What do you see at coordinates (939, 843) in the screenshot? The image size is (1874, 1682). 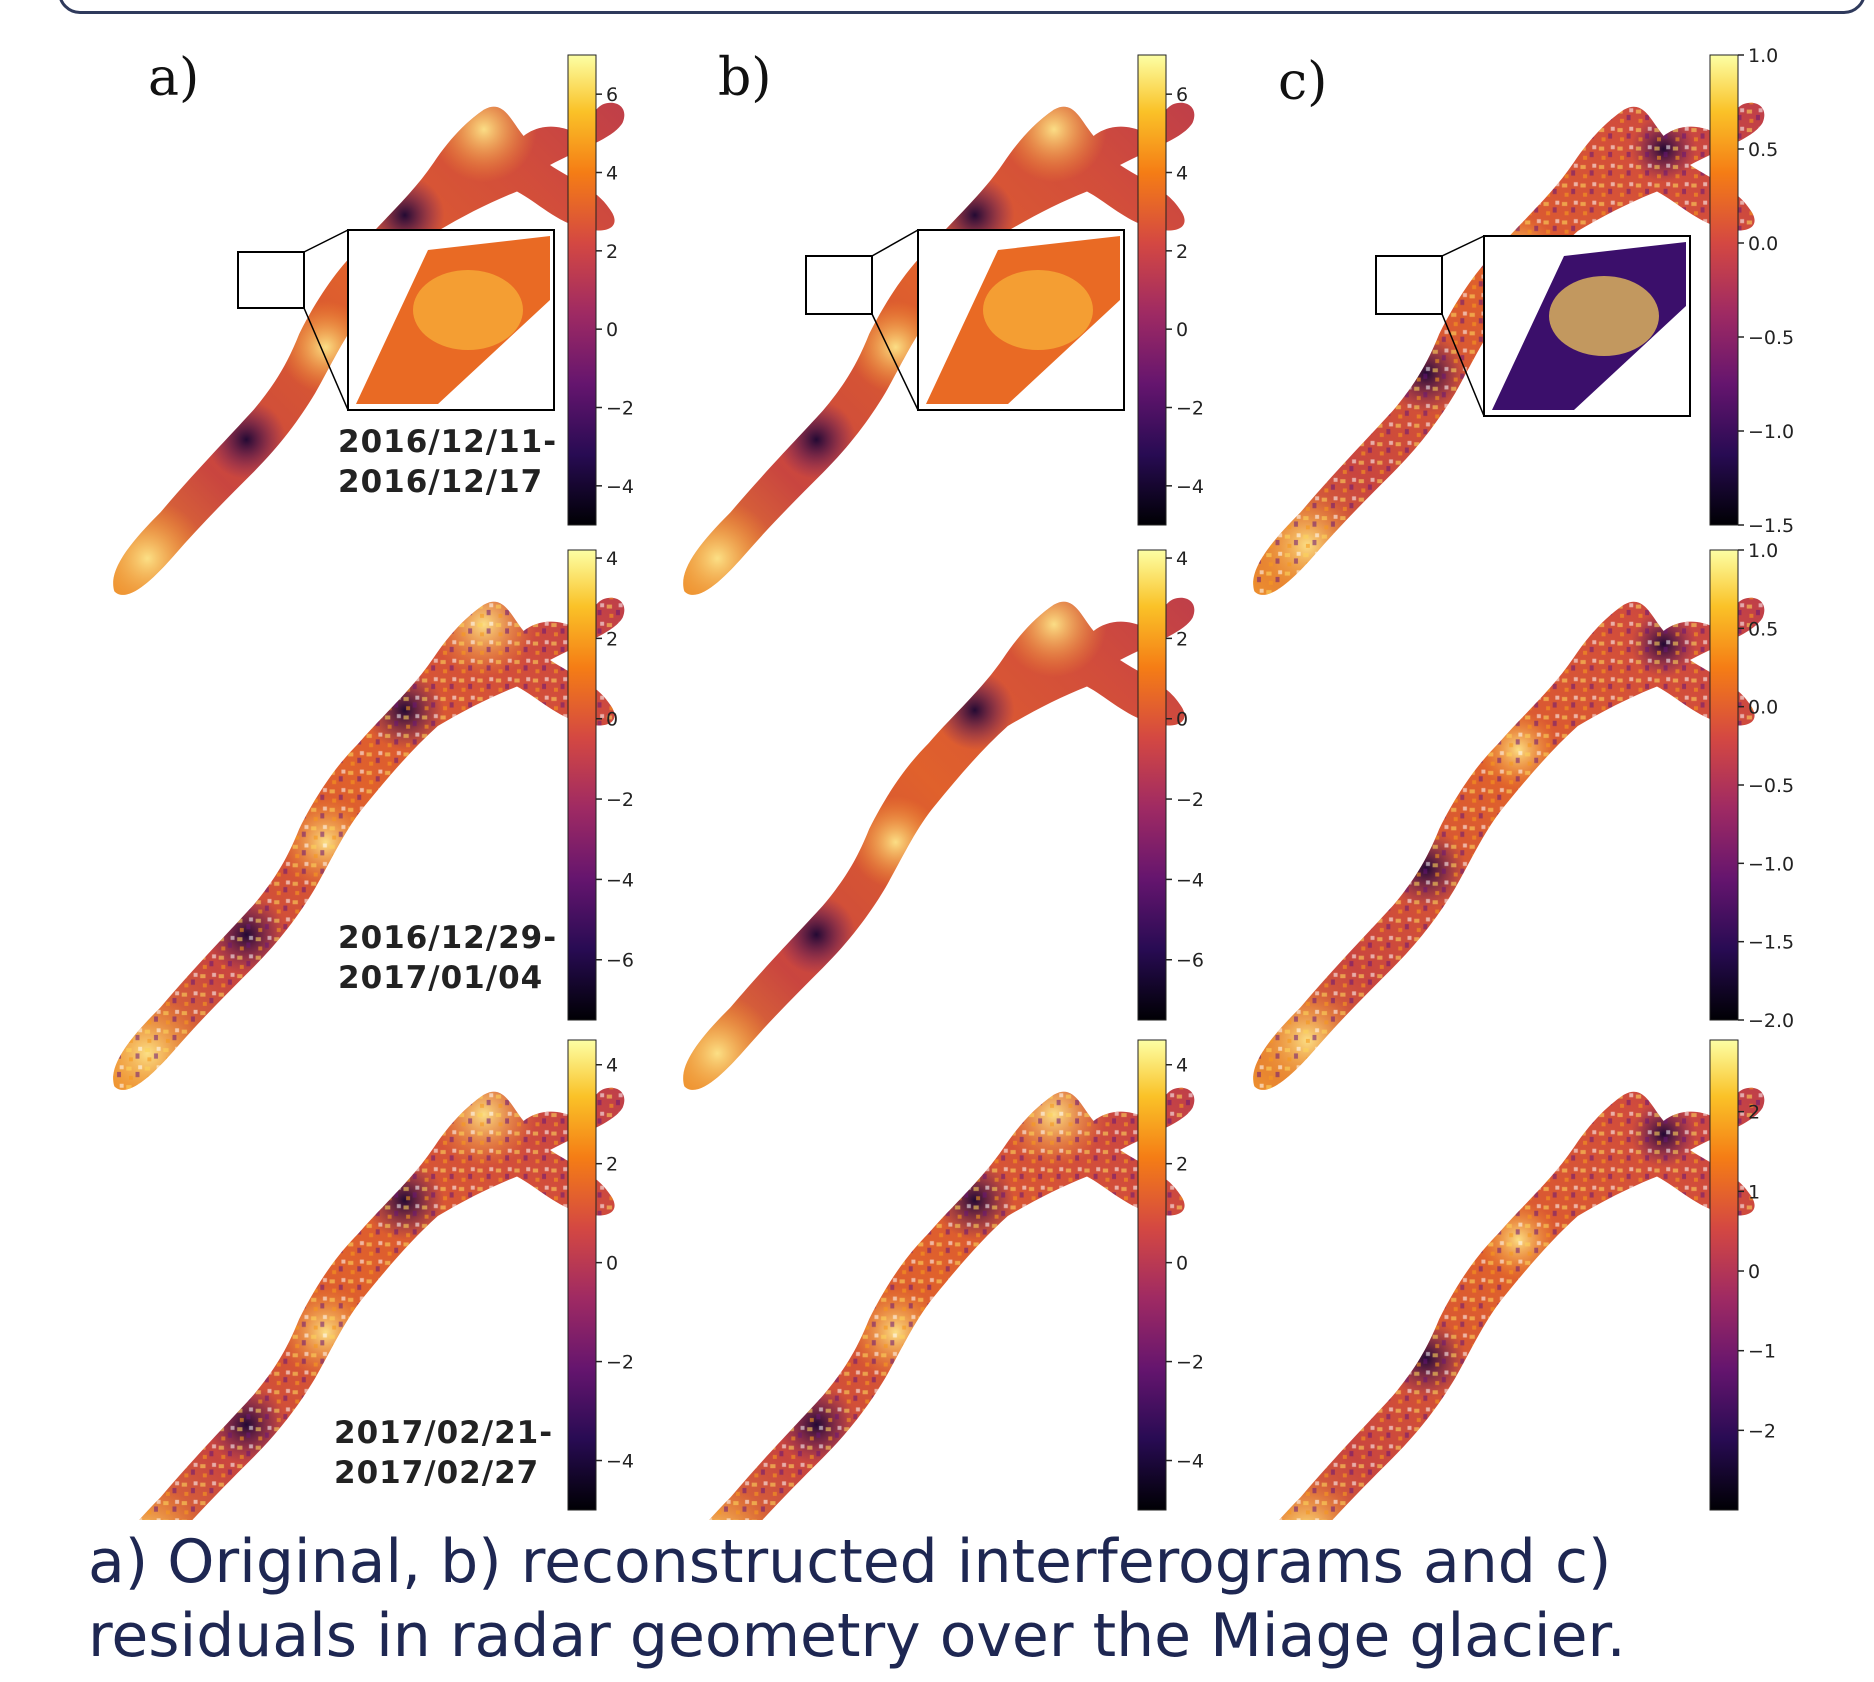 I see `glacier-map-r2-c2` at bounding box center [939, 843].